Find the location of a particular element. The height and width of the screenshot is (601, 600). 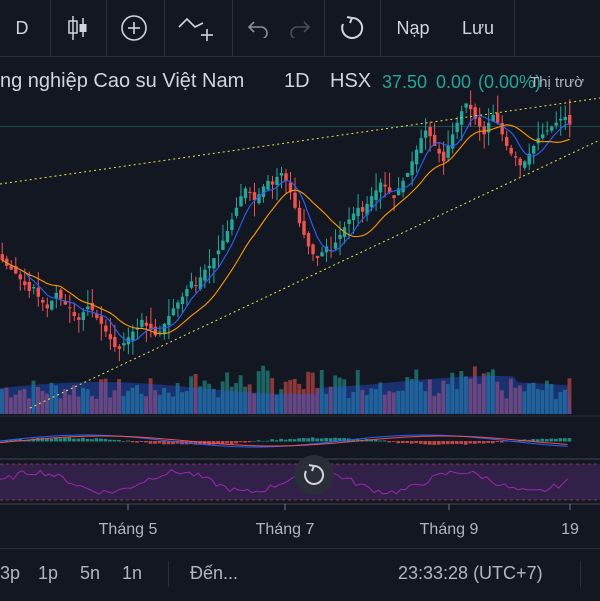

range-3p: 3p is located at coordinates (10, 573).